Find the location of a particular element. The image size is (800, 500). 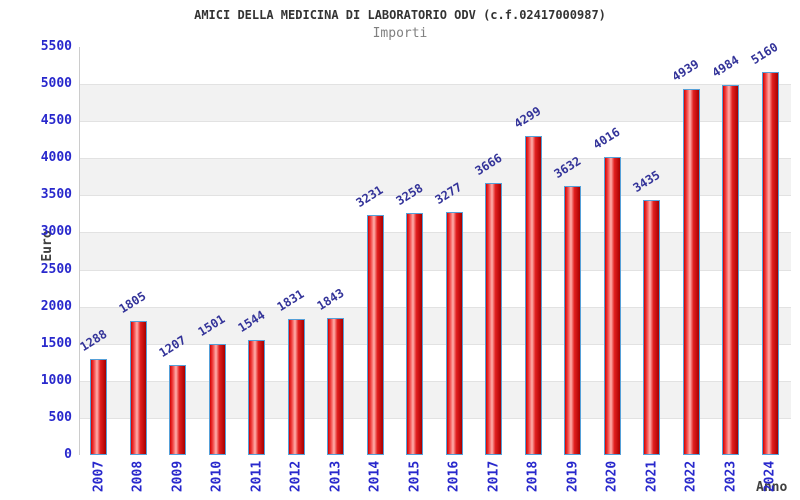

x-tick-label: 2022 is located at coordinates (691, 476).